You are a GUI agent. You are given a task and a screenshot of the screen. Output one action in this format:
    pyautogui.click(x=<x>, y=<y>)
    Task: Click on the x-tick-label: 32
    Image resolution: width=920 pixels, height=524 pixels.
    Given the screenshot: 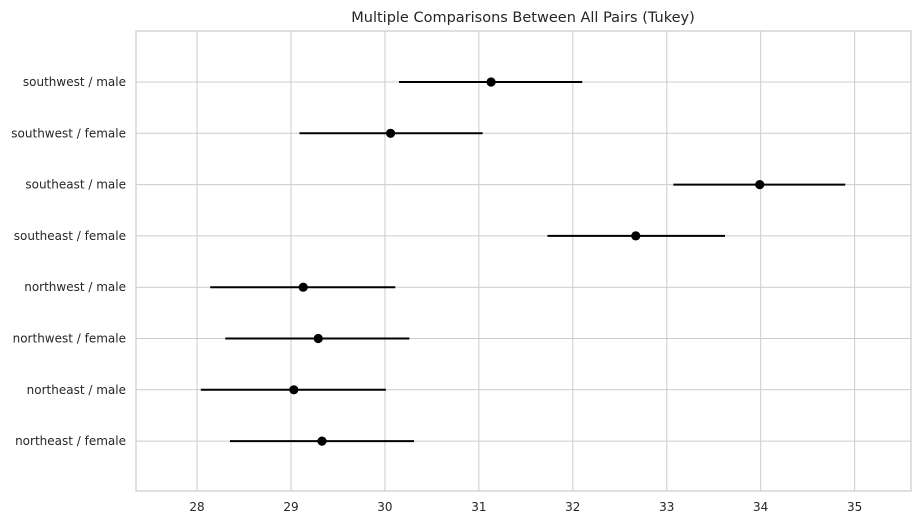 What is the action you would take?
    pyautogui.click(x=572, y=507)
    